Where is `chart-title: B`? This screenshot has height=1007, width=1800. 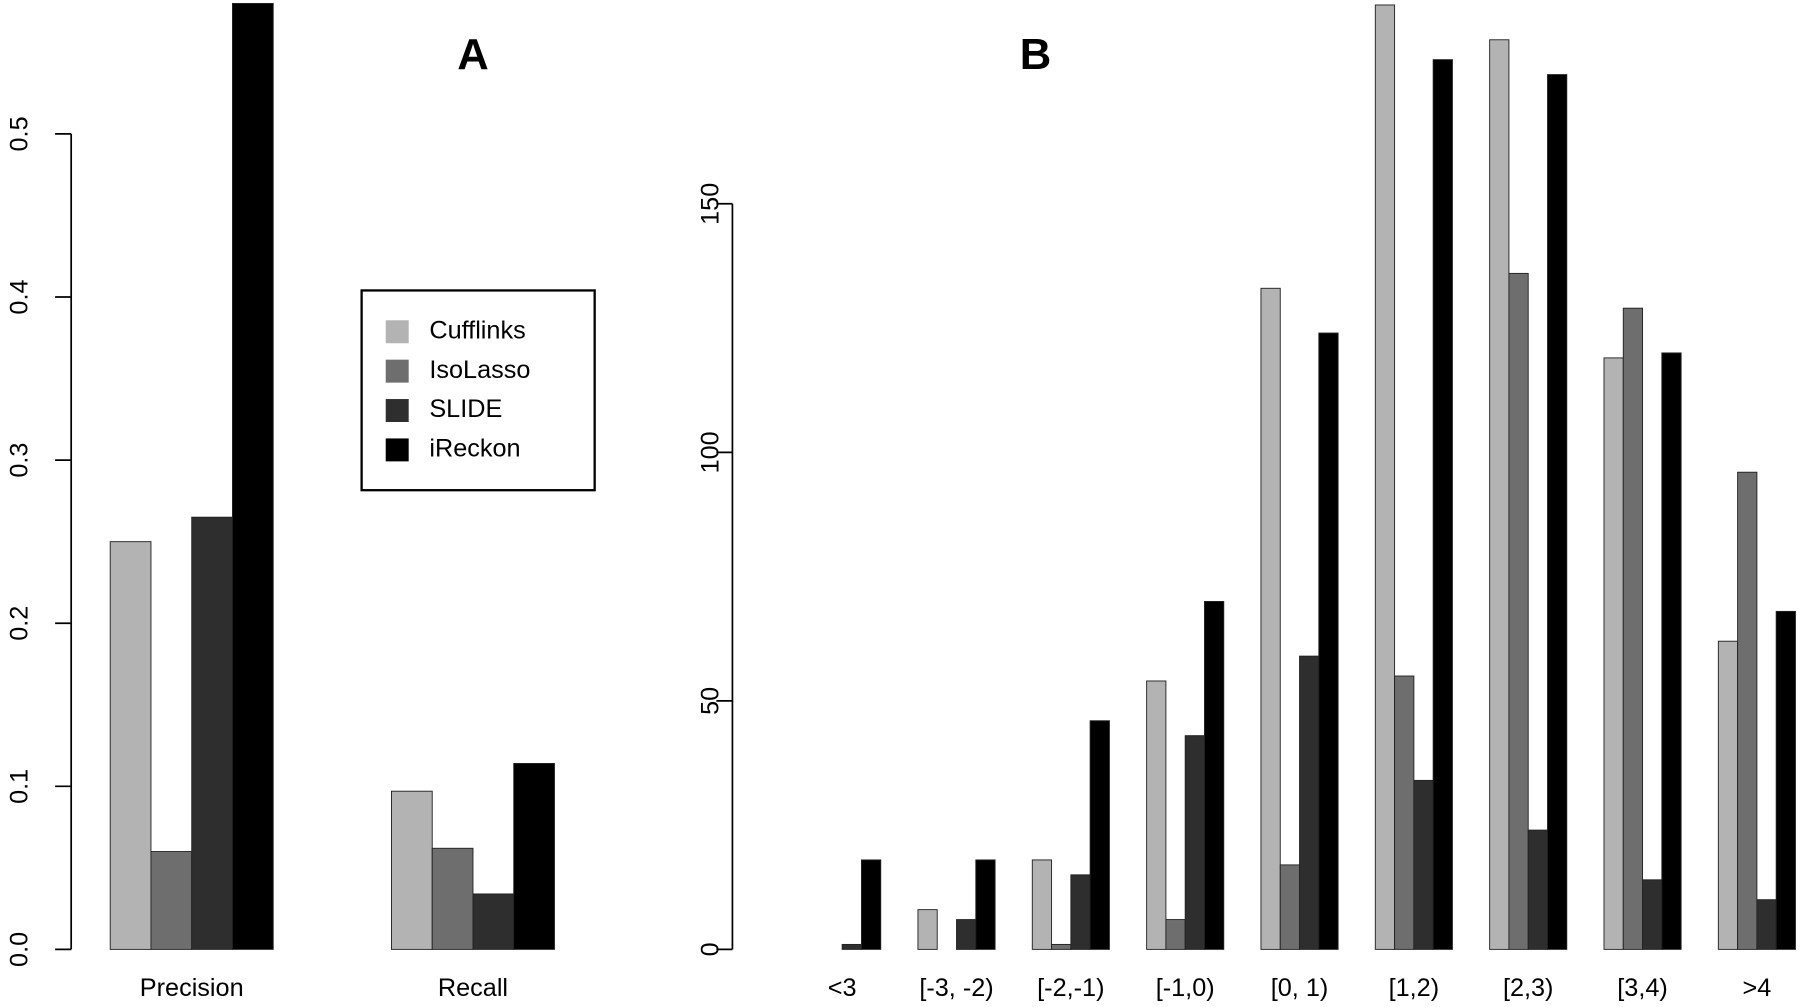 chart-title: B is located at coordinates (1036, 55).